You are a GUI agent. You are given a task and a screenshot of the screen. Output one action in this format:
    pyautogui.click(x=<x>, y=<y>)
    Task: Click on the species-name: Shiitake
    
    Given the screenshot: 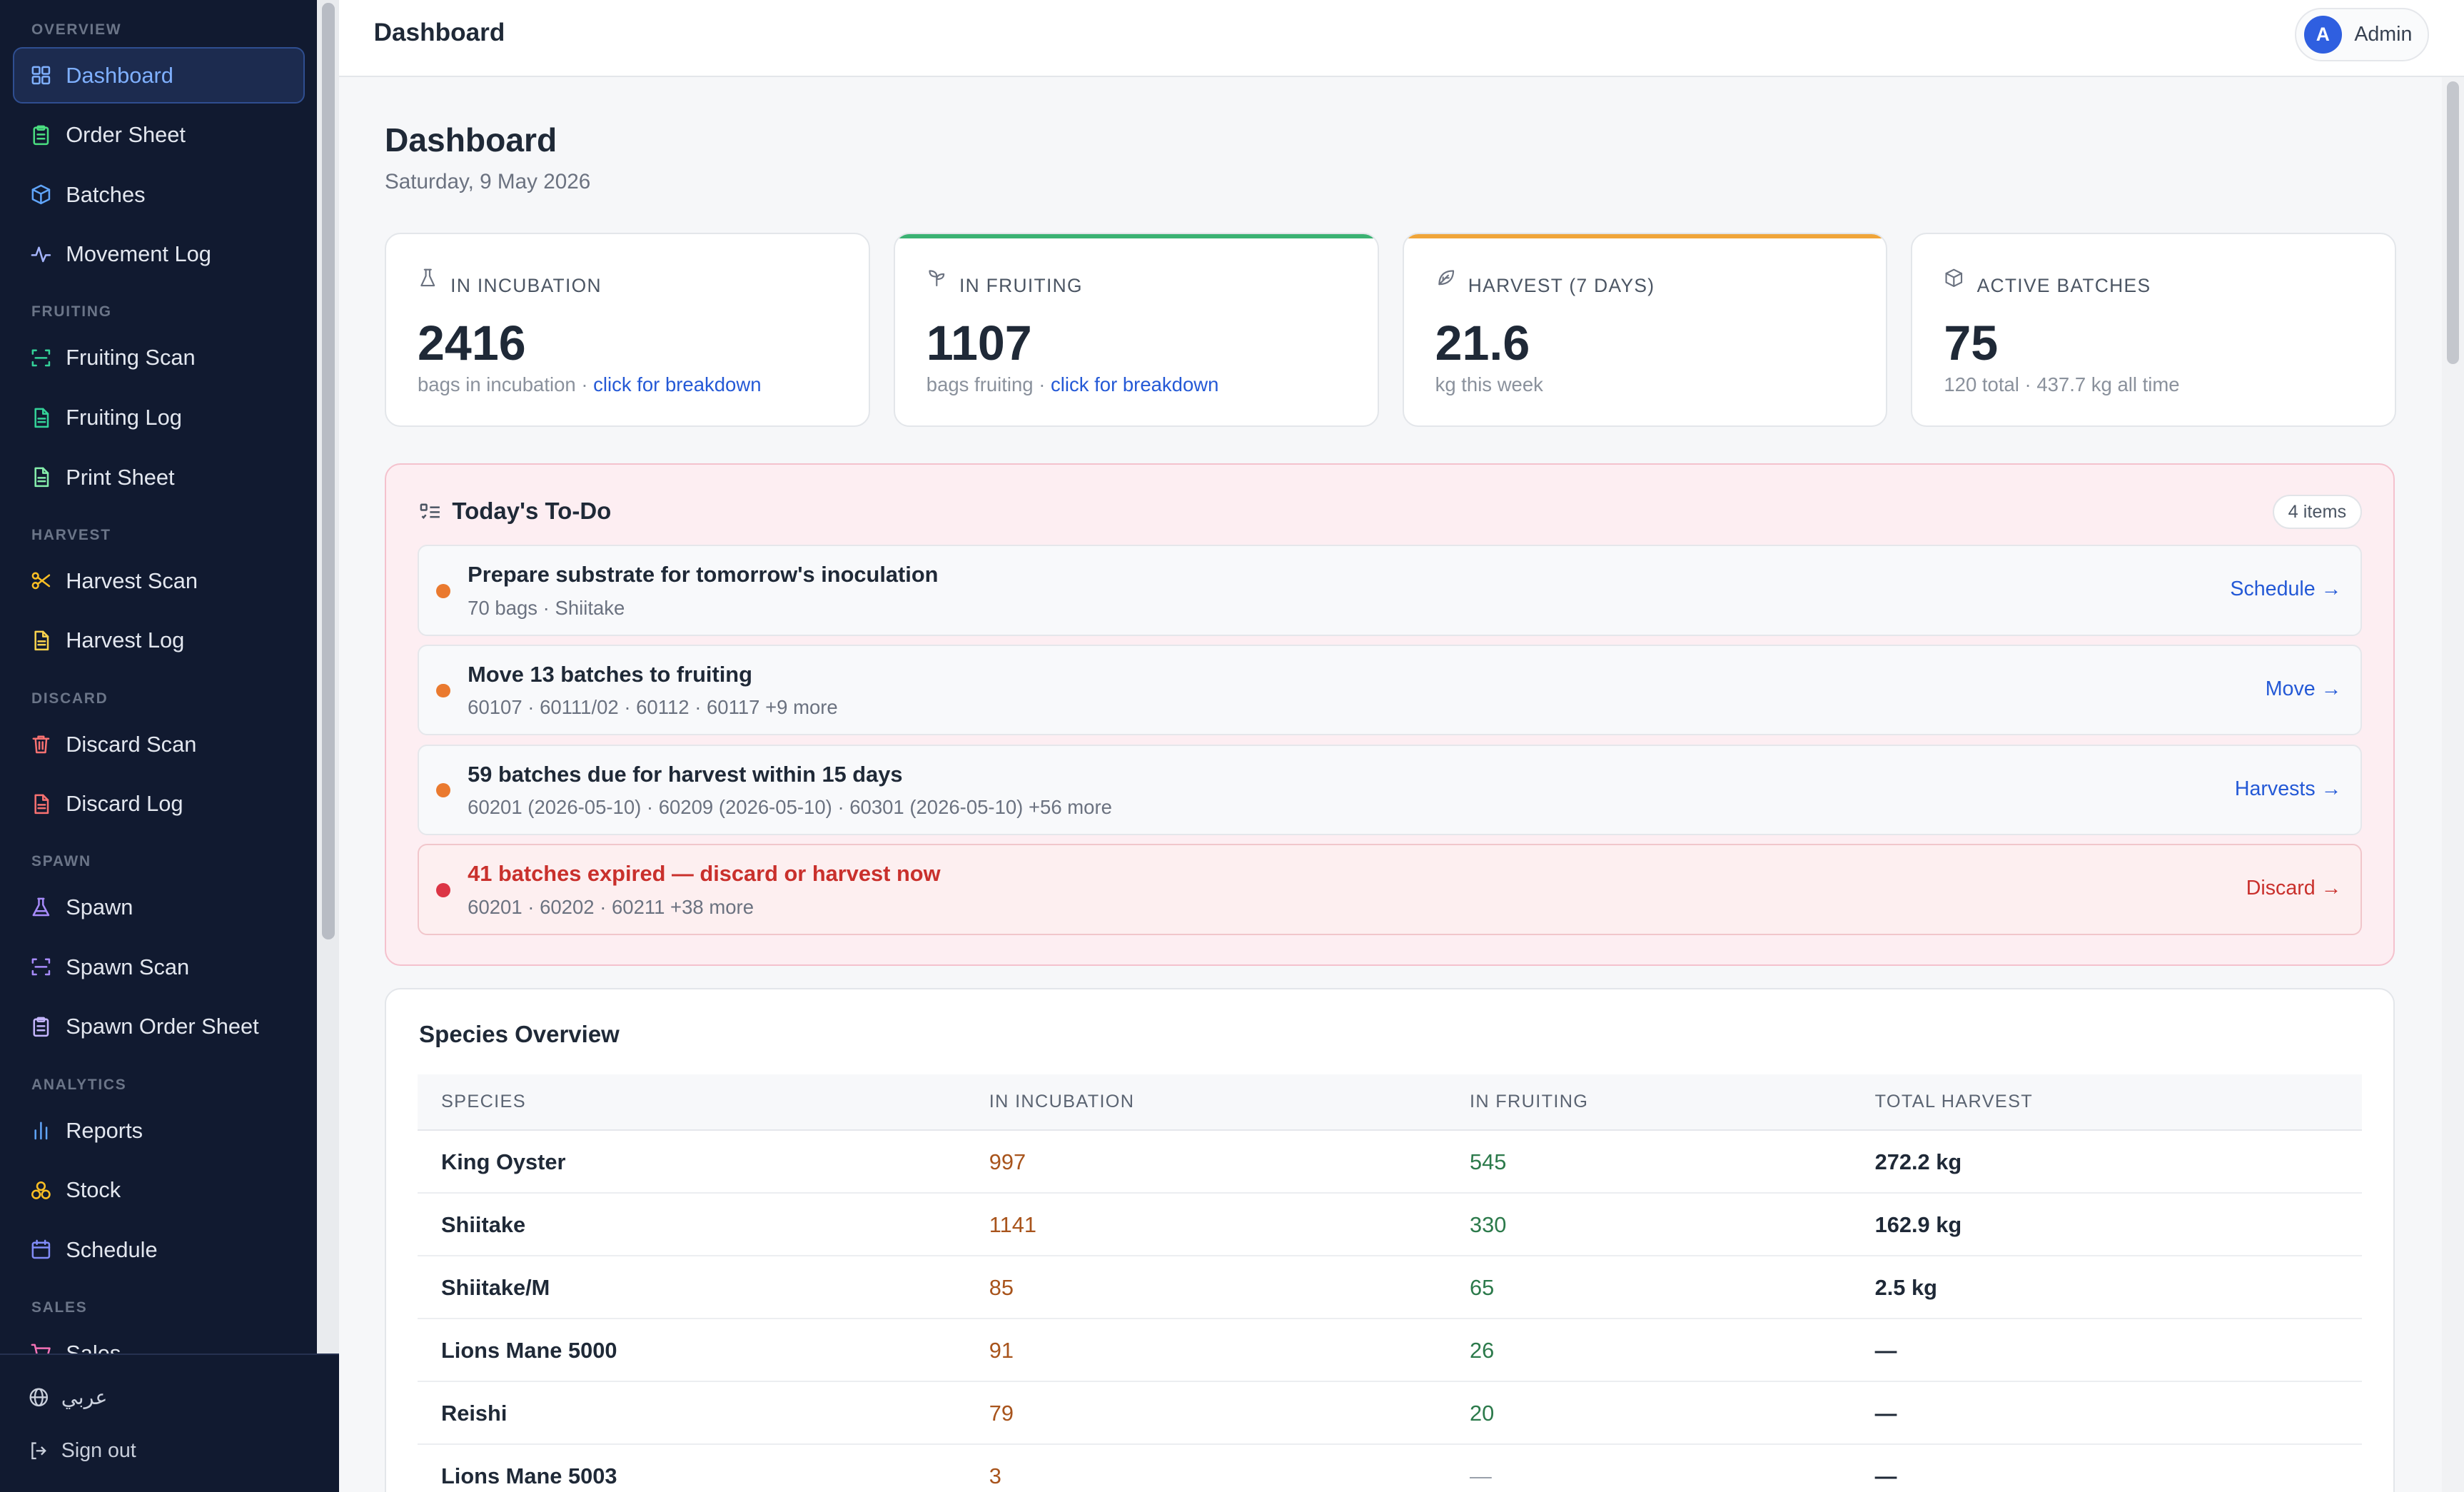 What is the action you would take?
    pyautogui.click(x=483, y=1225)
    